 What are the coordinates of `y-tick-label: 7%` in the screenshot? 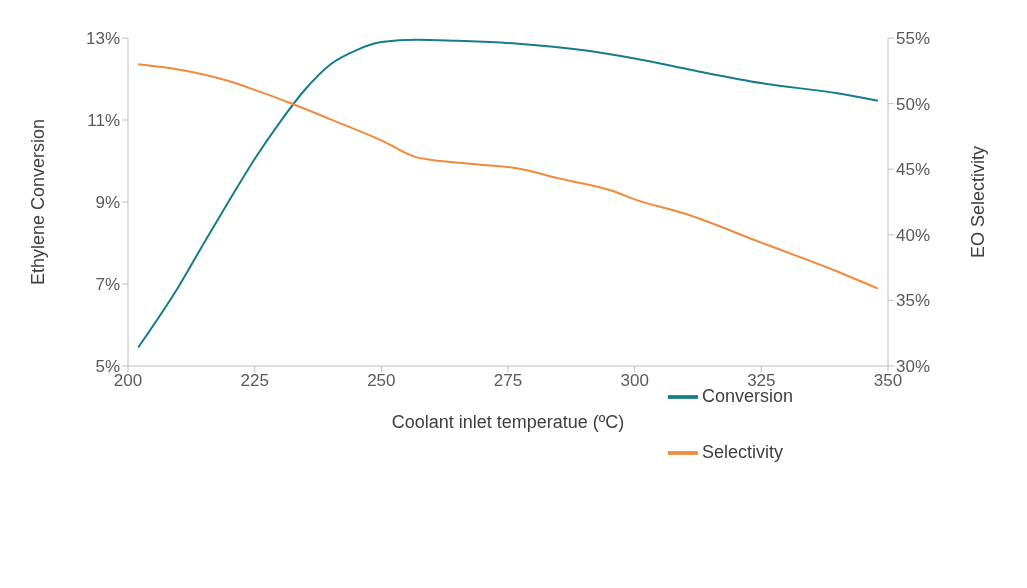 It's located at (107, 285).